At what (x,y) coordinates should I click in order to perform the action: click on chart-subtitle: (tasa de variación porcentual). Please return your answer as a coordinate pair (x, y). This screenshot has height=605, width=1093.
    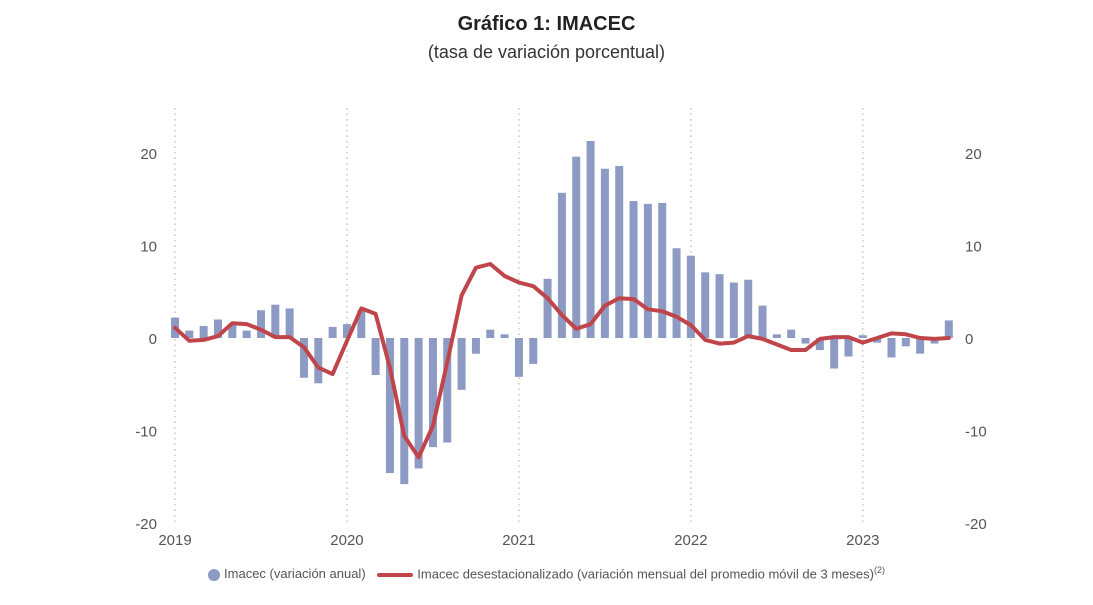
    Looking at the image, I should click on (546, 52).